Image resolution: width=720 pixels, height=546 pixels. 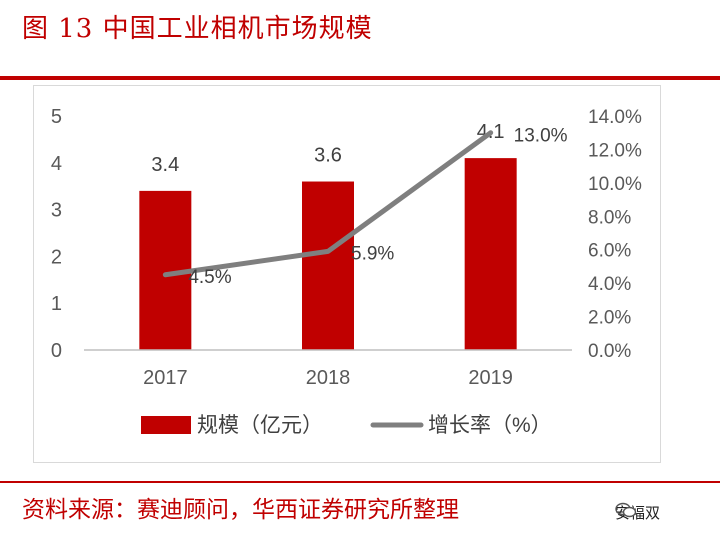 I want to click on figure-title: 图 13 中国工业相机市场规模, so click(x=197, y=29).